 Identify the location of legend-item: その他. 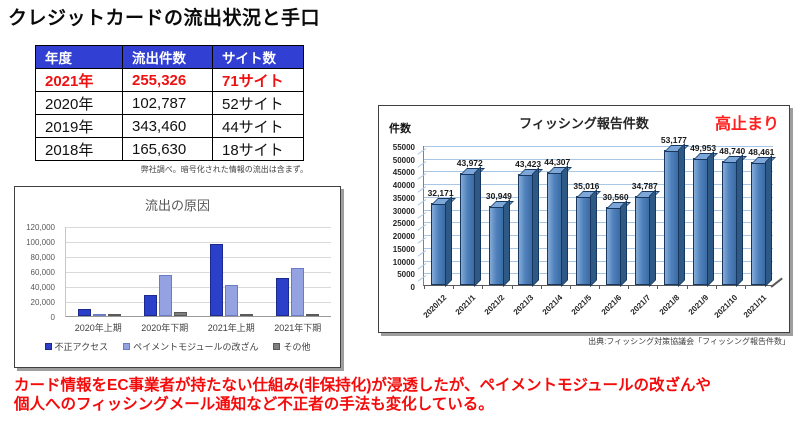
(291, 346).